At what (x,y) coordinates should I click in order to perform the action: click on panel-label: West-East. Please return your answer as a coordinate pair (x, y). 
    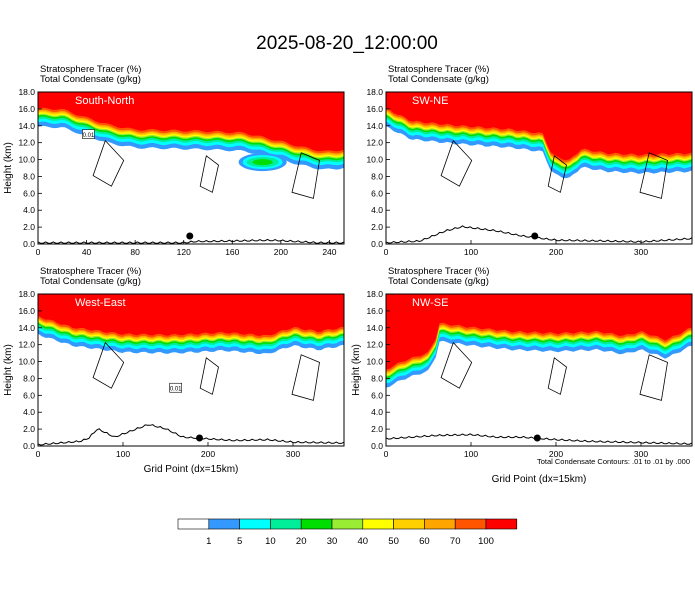
    Looking at the image, I should click on (100, 303).